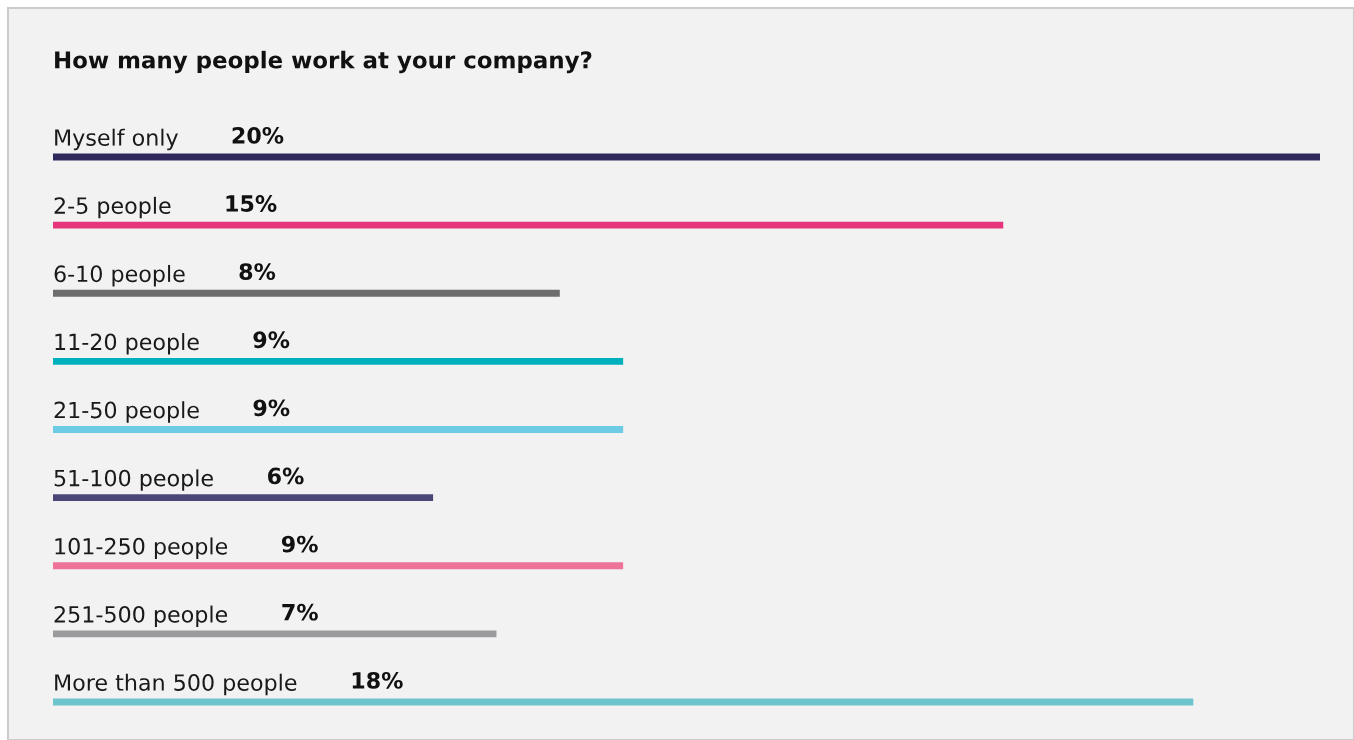 The width and height of the screenshot is (1354, 740). I want to click on y-tick-label: 101-250 people, so click(141, 548).